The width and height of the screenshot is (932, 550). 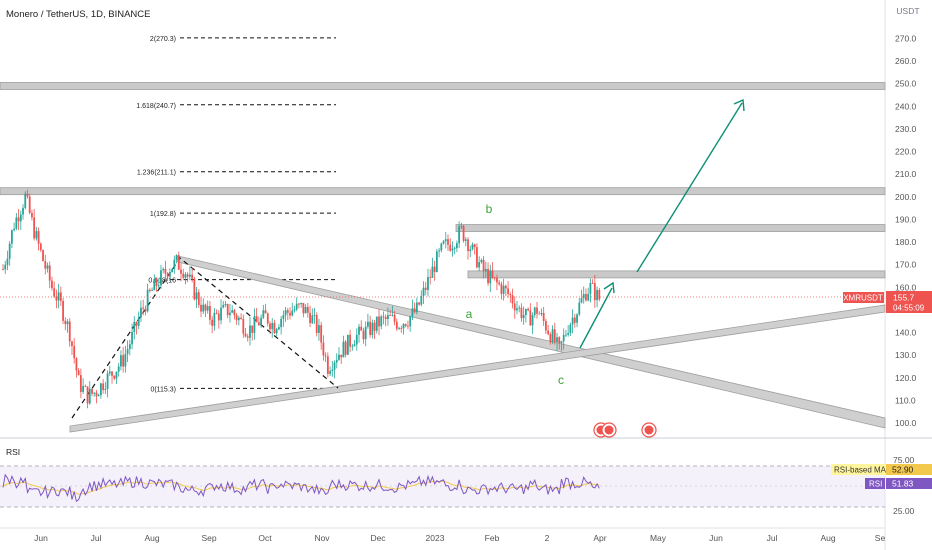 I want to click on price-tick-label: 130.0, so click(x=906, y=355).